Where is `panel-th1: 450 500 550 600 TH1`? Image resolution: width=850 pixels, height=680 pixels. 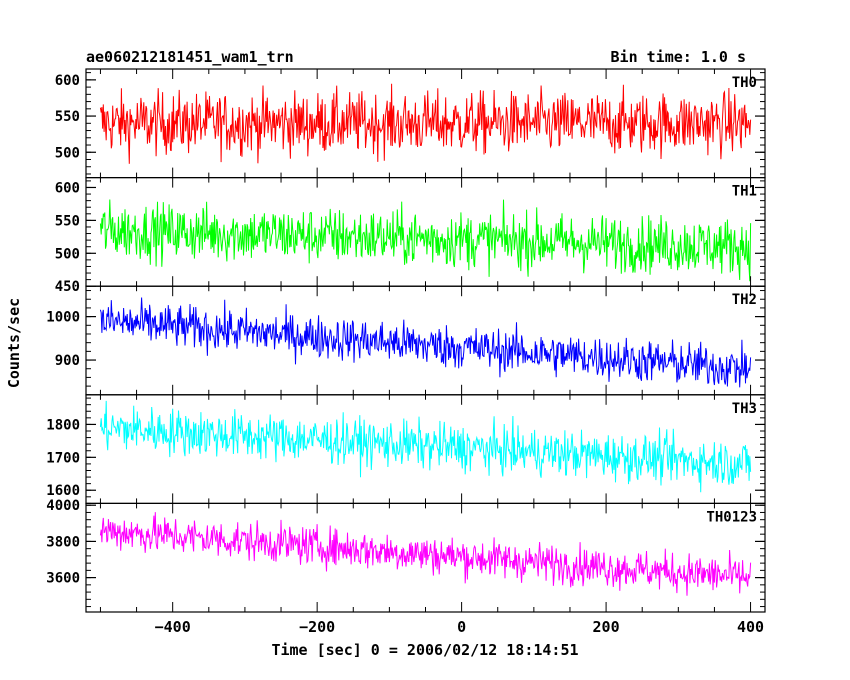
panel-th1: 450 500 550 600 TH1 is located at coordinates (410, 236).